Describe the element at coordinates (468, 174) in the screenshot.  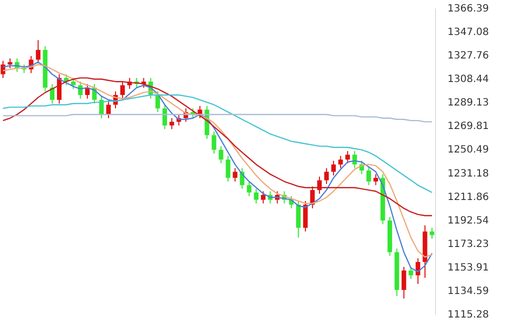
I see `y-tick-label: 1231.18` at that location.